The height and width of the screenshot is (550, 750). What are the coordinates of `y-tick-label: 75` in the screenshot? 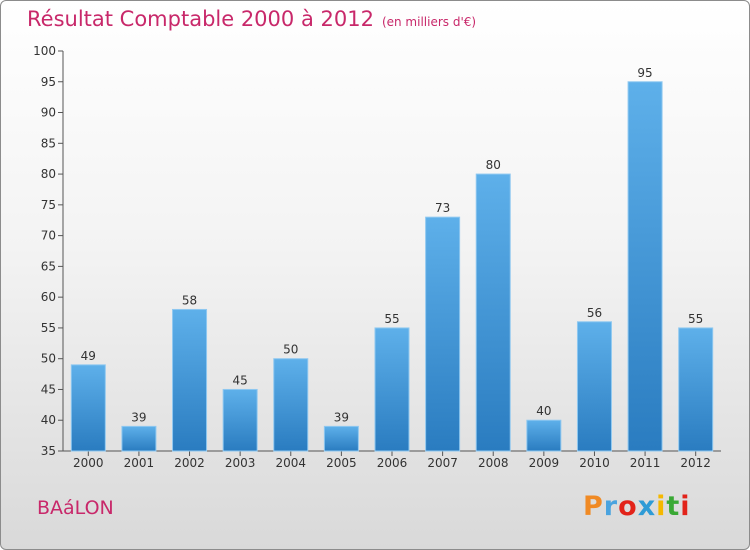 It's located at (48, 205).